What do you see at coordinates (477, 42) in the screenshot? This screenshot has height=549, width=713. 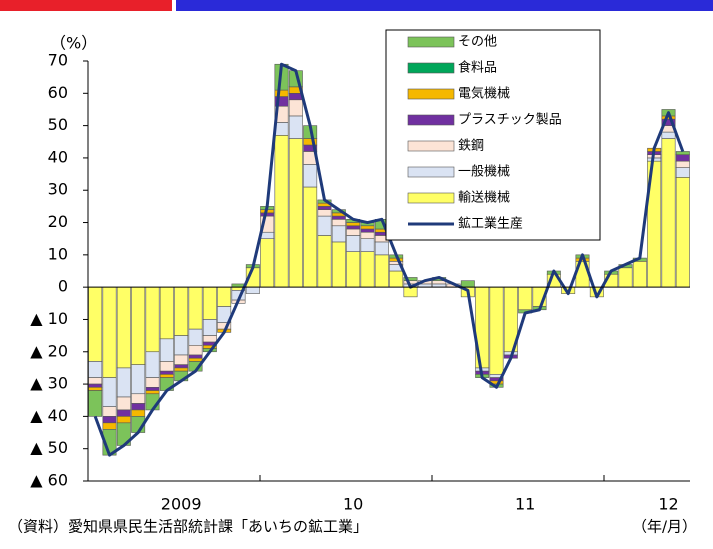 I see `legend-label: その他` at bounding box center [477, 42].